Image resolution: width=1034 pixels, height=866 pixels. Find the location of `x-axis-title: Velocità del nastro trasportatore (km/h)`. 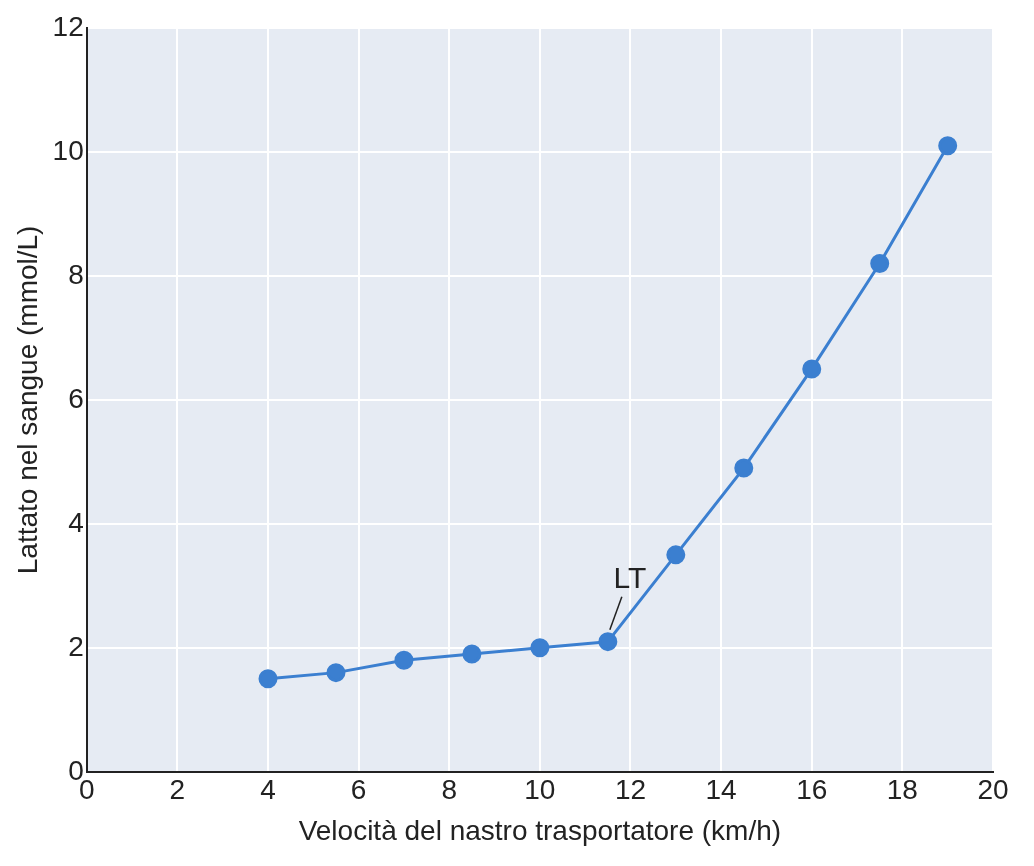

x-axis-title: Velocità del nastro trasportatore (km/h) is located at coordinates (540, 830).